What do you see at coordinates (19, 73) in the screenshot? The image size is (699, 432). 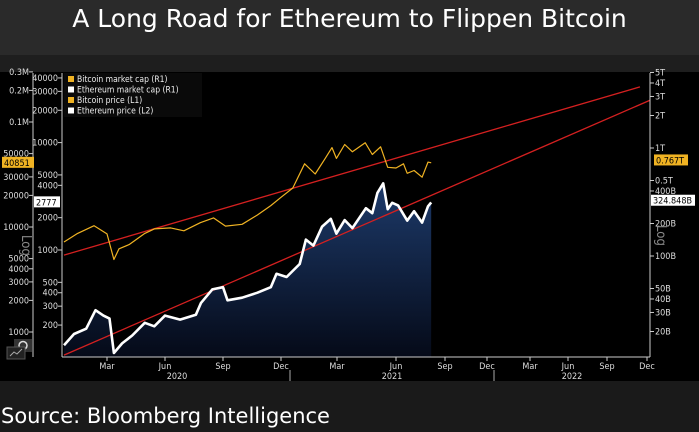 I see `outer-left-tick-label: 0.3M` at bounding box center [19, 73].